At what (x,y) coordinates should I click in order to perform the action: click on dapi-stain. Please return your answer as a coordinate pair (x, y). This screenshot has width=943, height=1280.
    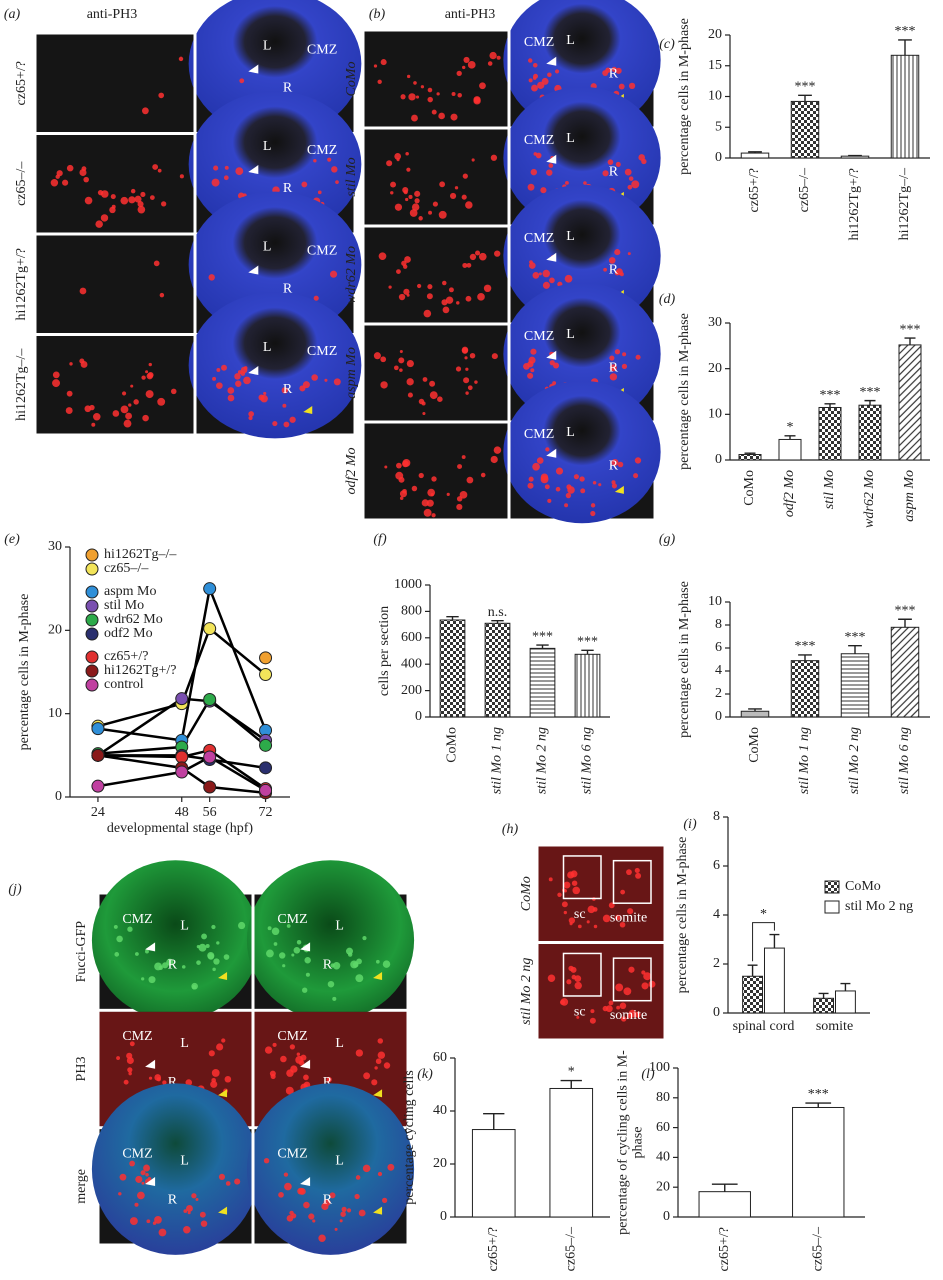
    Looking at the image, I should click on (275, 365).